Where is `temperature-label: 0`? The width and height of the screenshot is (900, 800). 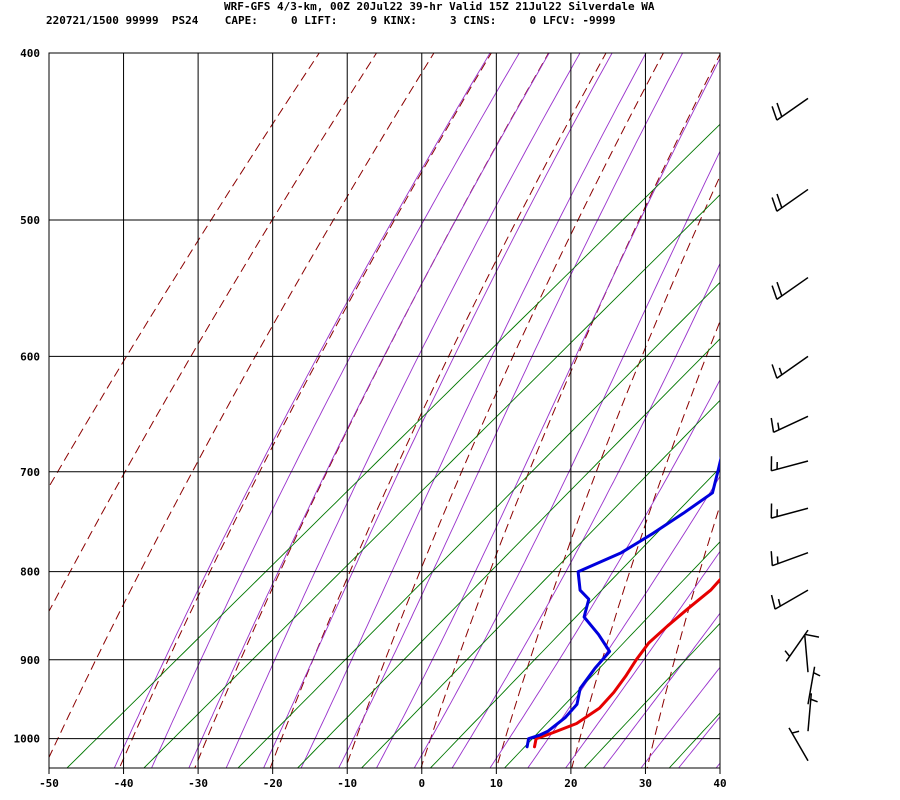 temperature-label: 0 is located at coordinates (421, 783).